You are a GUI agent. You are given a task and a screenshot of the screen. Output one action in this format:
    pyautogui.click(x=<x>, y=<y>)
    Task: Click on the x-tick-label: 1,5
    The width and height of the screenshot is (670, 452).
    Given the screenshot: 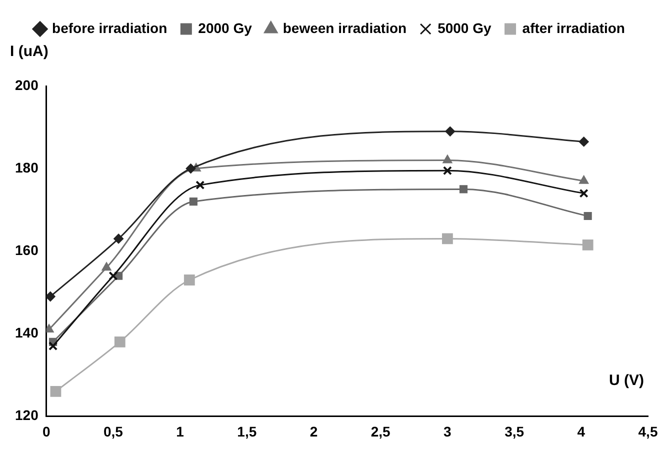 What is the action you would take?
    pyautogui.click(x=247, y=431)
    